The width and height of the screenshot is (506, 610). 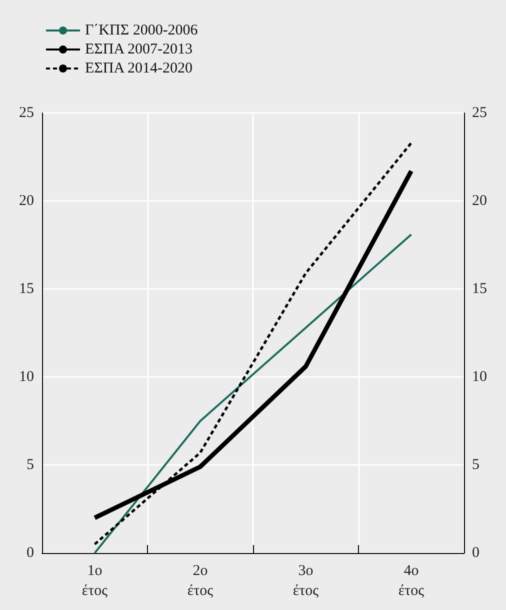 I want to click on y2-tick-label: 10, so click(x=479, y=377).